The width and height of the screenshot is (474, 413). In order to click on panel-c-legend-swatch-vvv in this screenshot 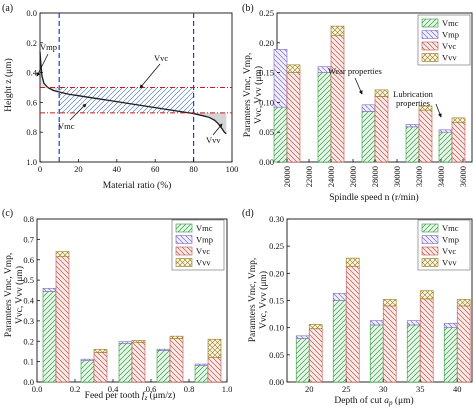, I will do `click(184, 262)`.